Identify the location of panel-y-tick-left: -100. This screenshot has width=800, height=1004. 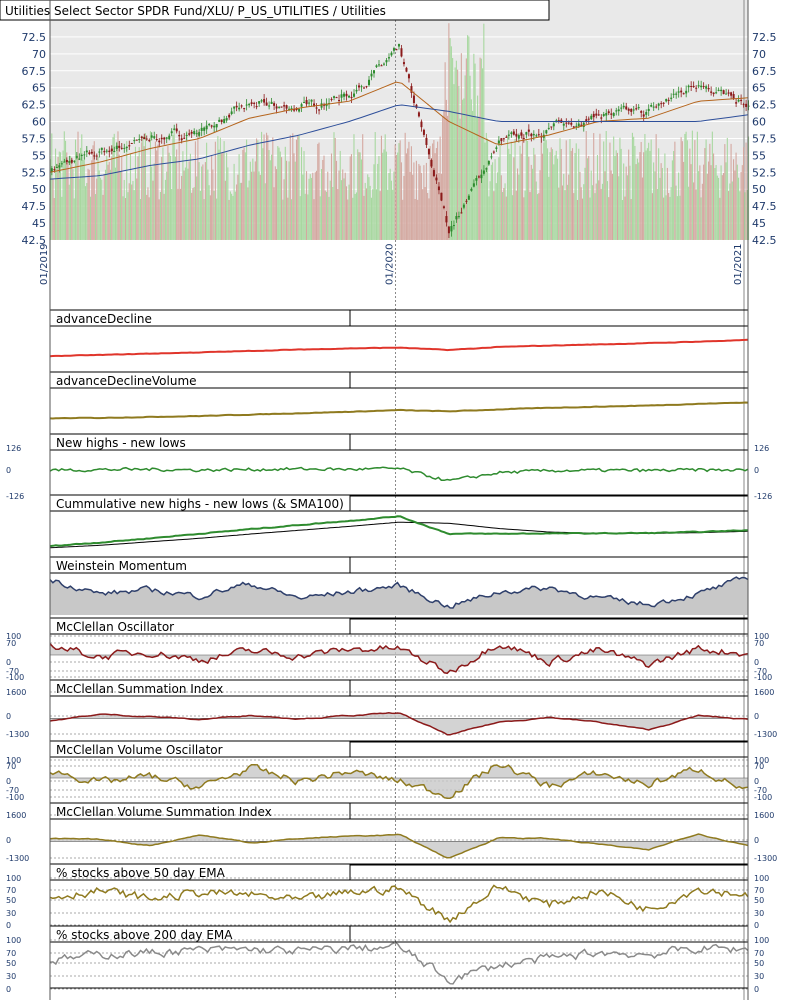
(15, 797).